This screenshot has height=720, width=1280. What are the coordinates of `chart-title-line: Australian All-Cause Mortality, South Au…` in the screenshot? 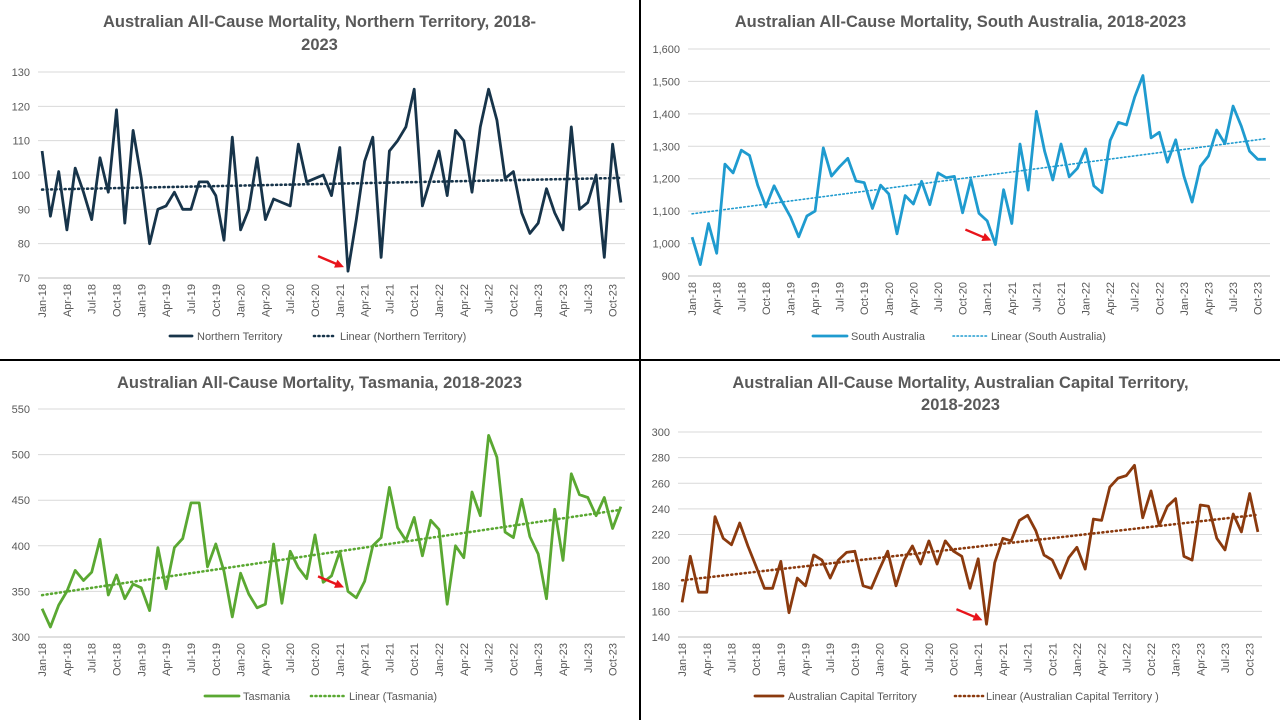 It's located at (960, 22).